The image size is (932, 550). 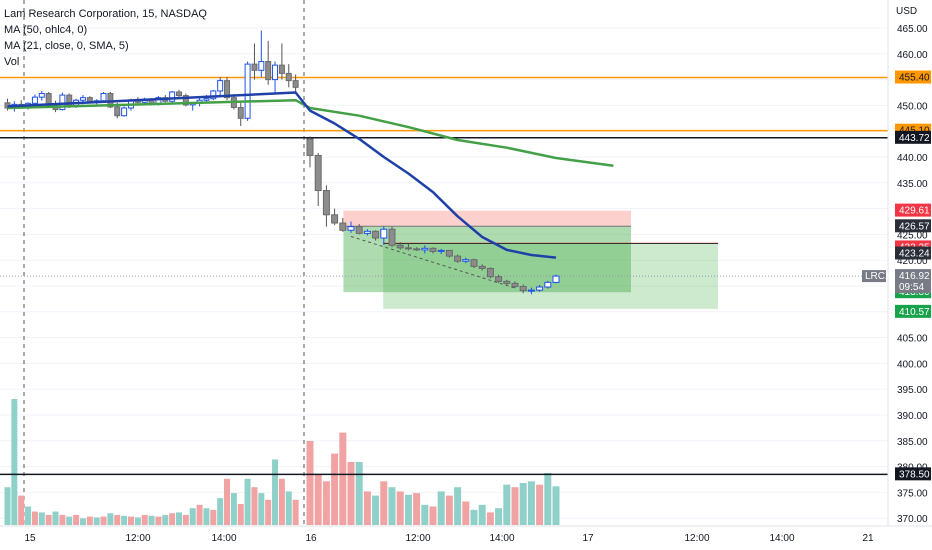 What do you see at coordinates (12, 62) in the screenshot?
I see `legend-volume: Vol` at bounding box center [12, 62].